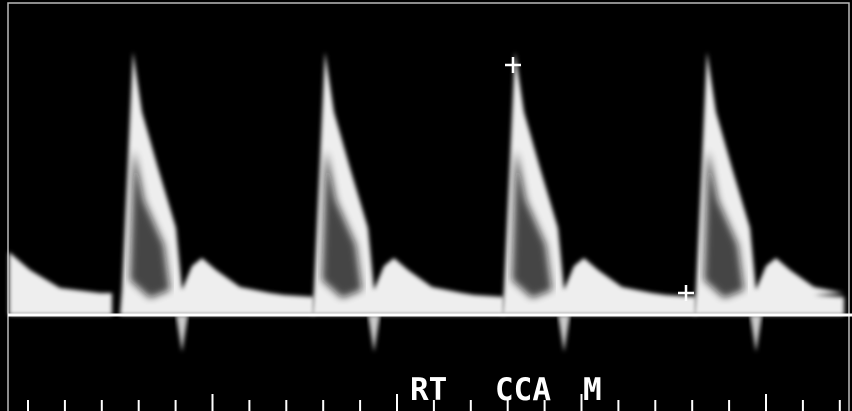  I want to click on spectrum-lead, so click(60, 283).